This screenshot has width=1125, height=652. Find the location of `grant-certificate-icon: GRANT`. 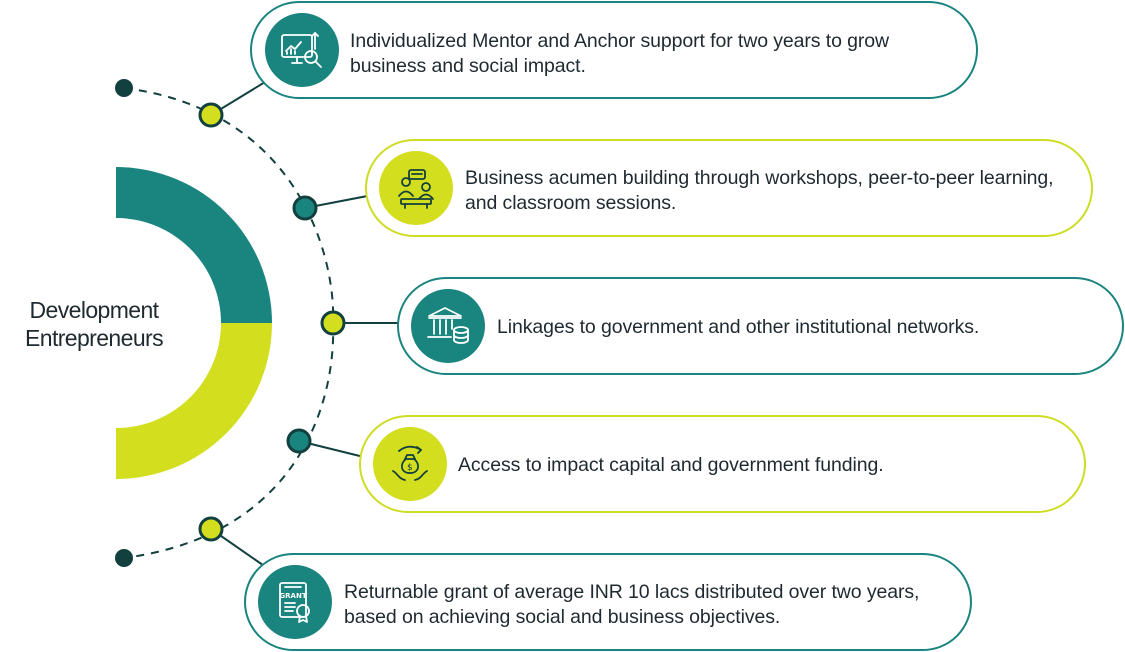

grant-certificate-icon: GRANT is located at coordinates (295, 602).